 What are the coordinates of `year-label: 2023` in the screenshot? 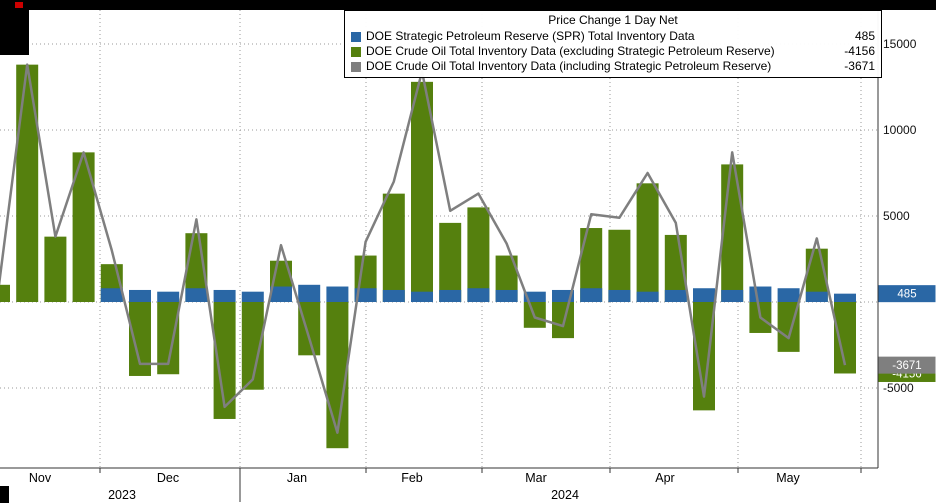 It's located at (122, 495).